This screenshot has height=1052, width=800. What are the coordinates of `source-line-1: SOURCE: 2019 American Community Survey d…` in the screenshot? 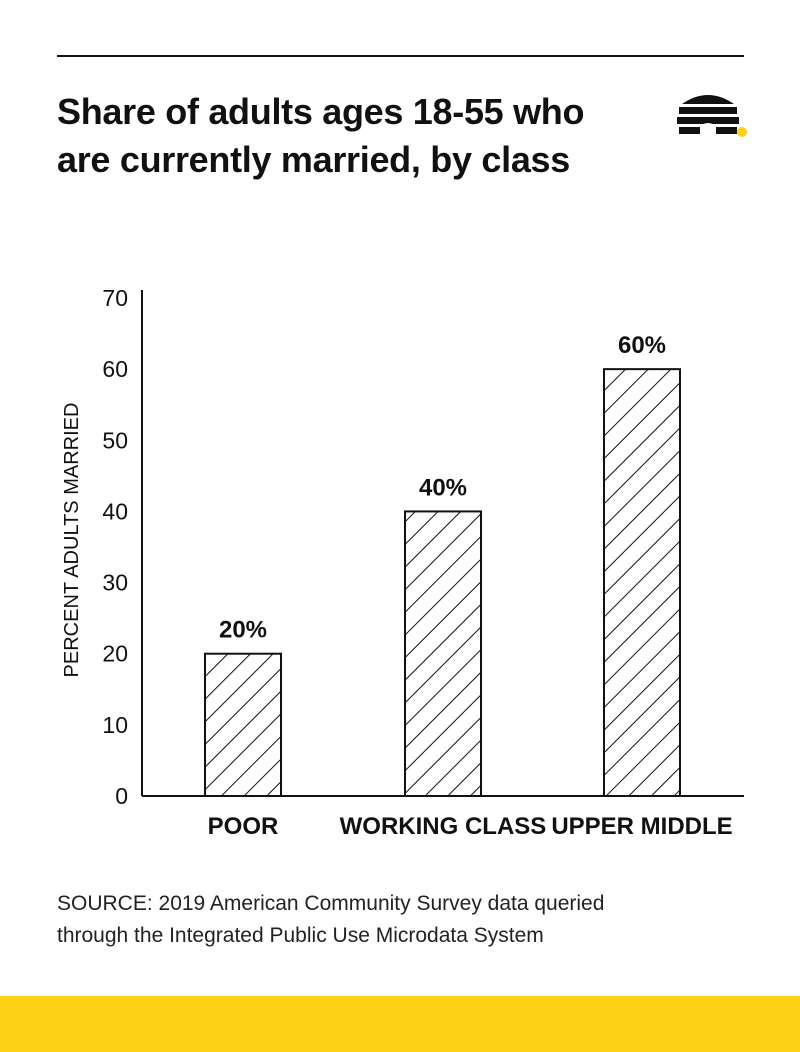 It's located at (331, 903).